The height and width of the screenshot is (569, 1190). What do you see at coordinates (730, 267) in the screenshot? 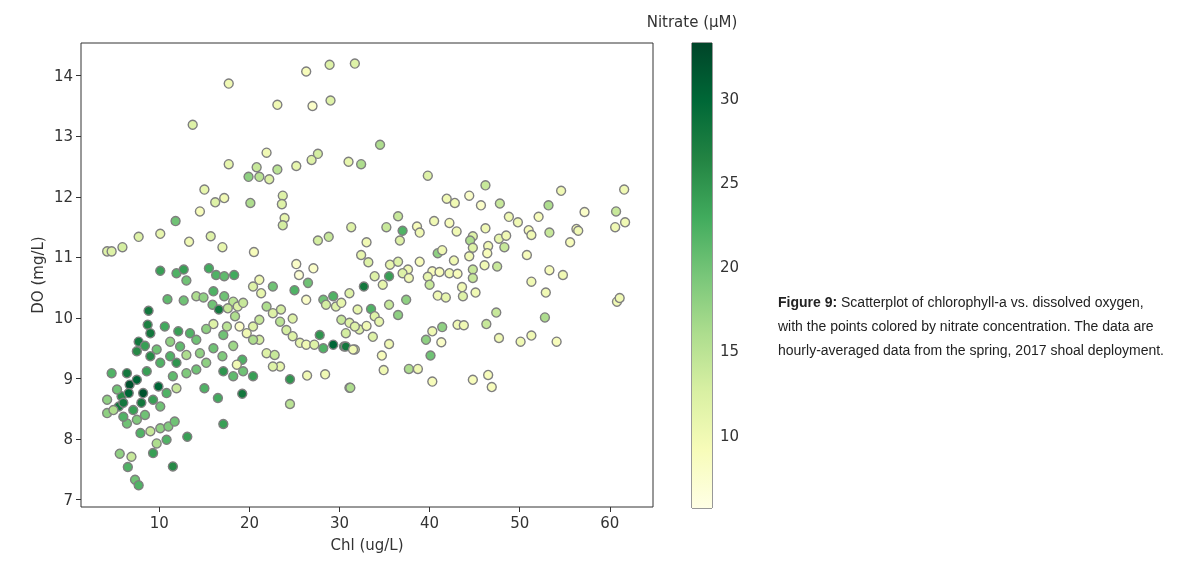
I see `color-bar-label: 20` at bounding box center [730, 267].